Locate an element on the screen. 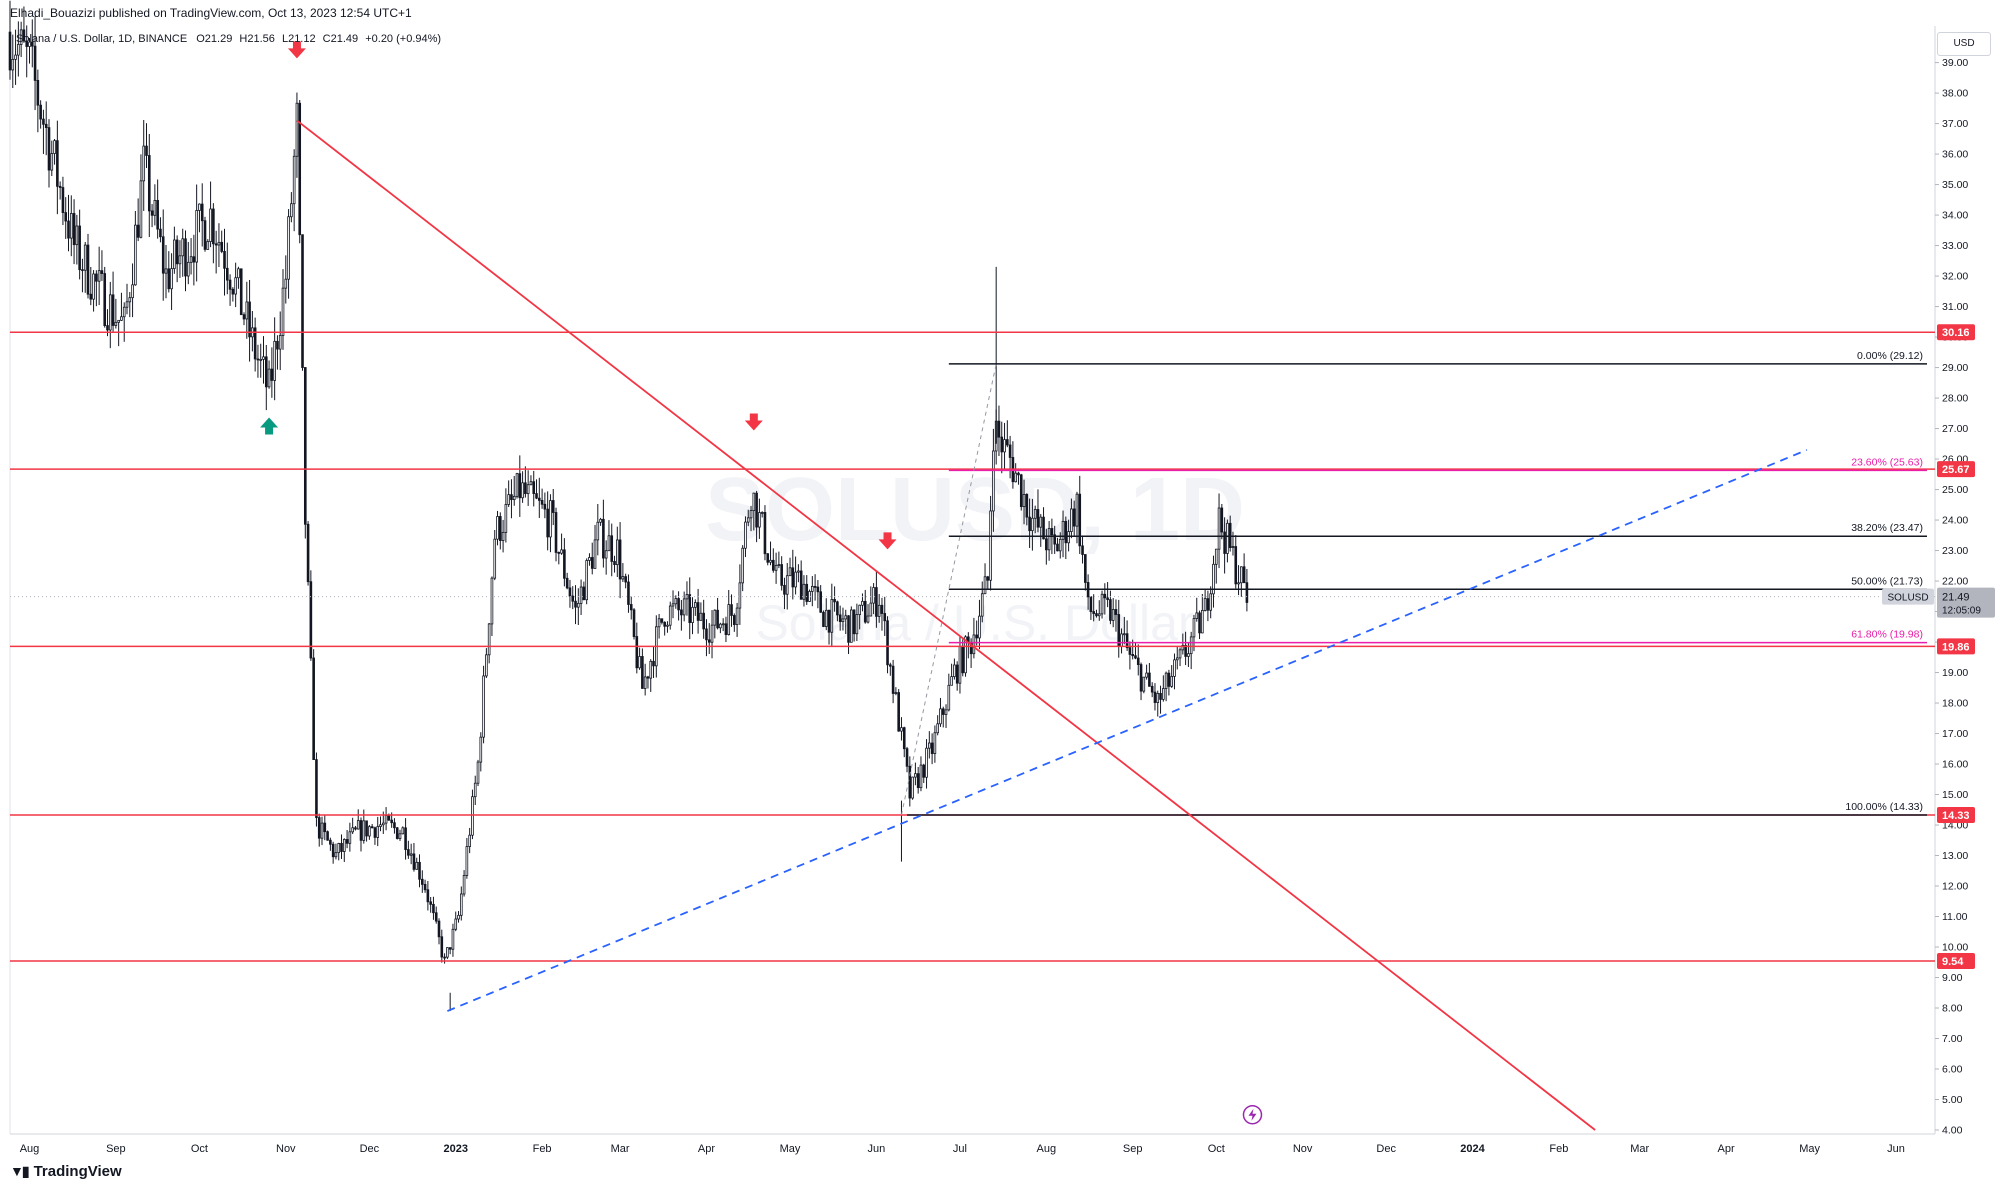 The width and height of the screenshot is (1999, 1189). level-tag-box is located at coordinates (1956, 646).